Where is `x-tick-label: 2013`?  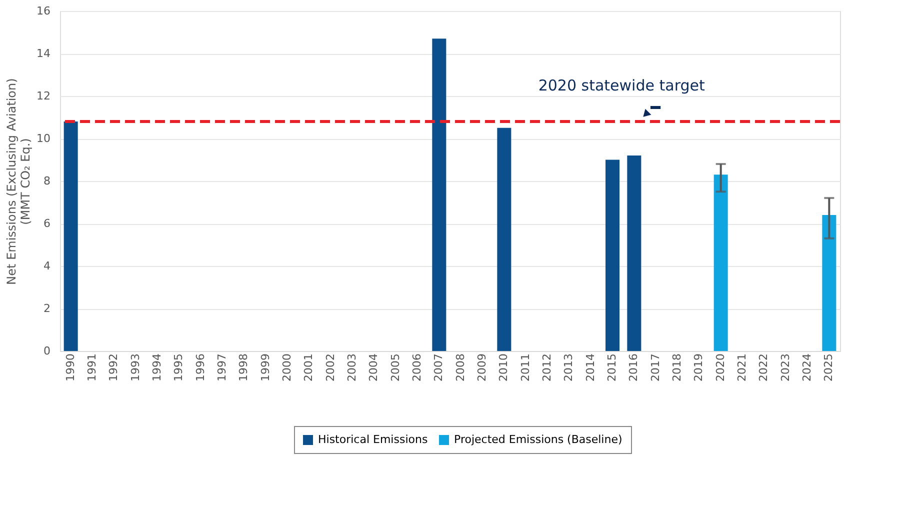
x-tick-label: 2013 is located at coordinates (569, 368).